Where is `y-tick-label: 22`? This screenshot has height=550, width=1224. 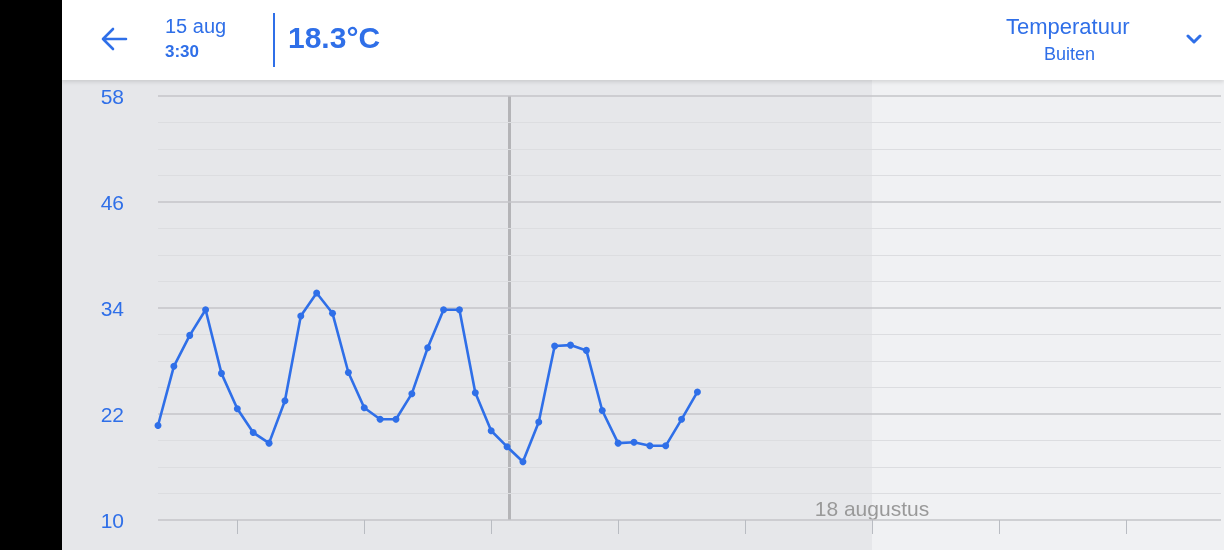 y-tick-label: 22 is located at coordinates (112, 414).